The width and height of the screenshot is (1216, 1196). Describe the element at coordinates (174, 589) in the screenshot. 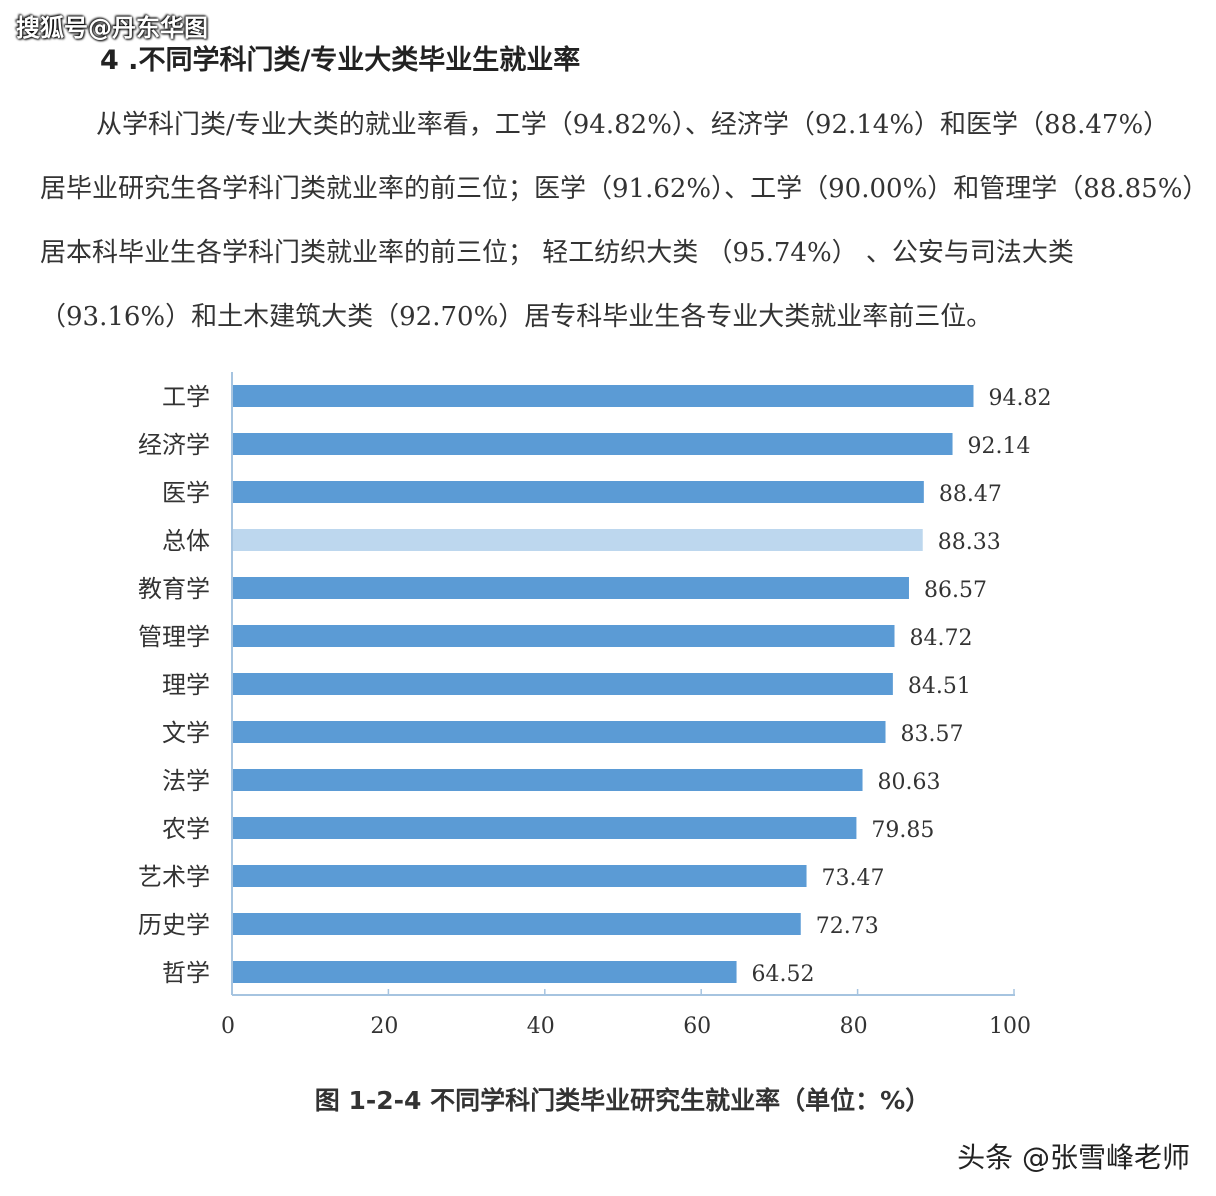

I see `category-label: 教育学` at that location.